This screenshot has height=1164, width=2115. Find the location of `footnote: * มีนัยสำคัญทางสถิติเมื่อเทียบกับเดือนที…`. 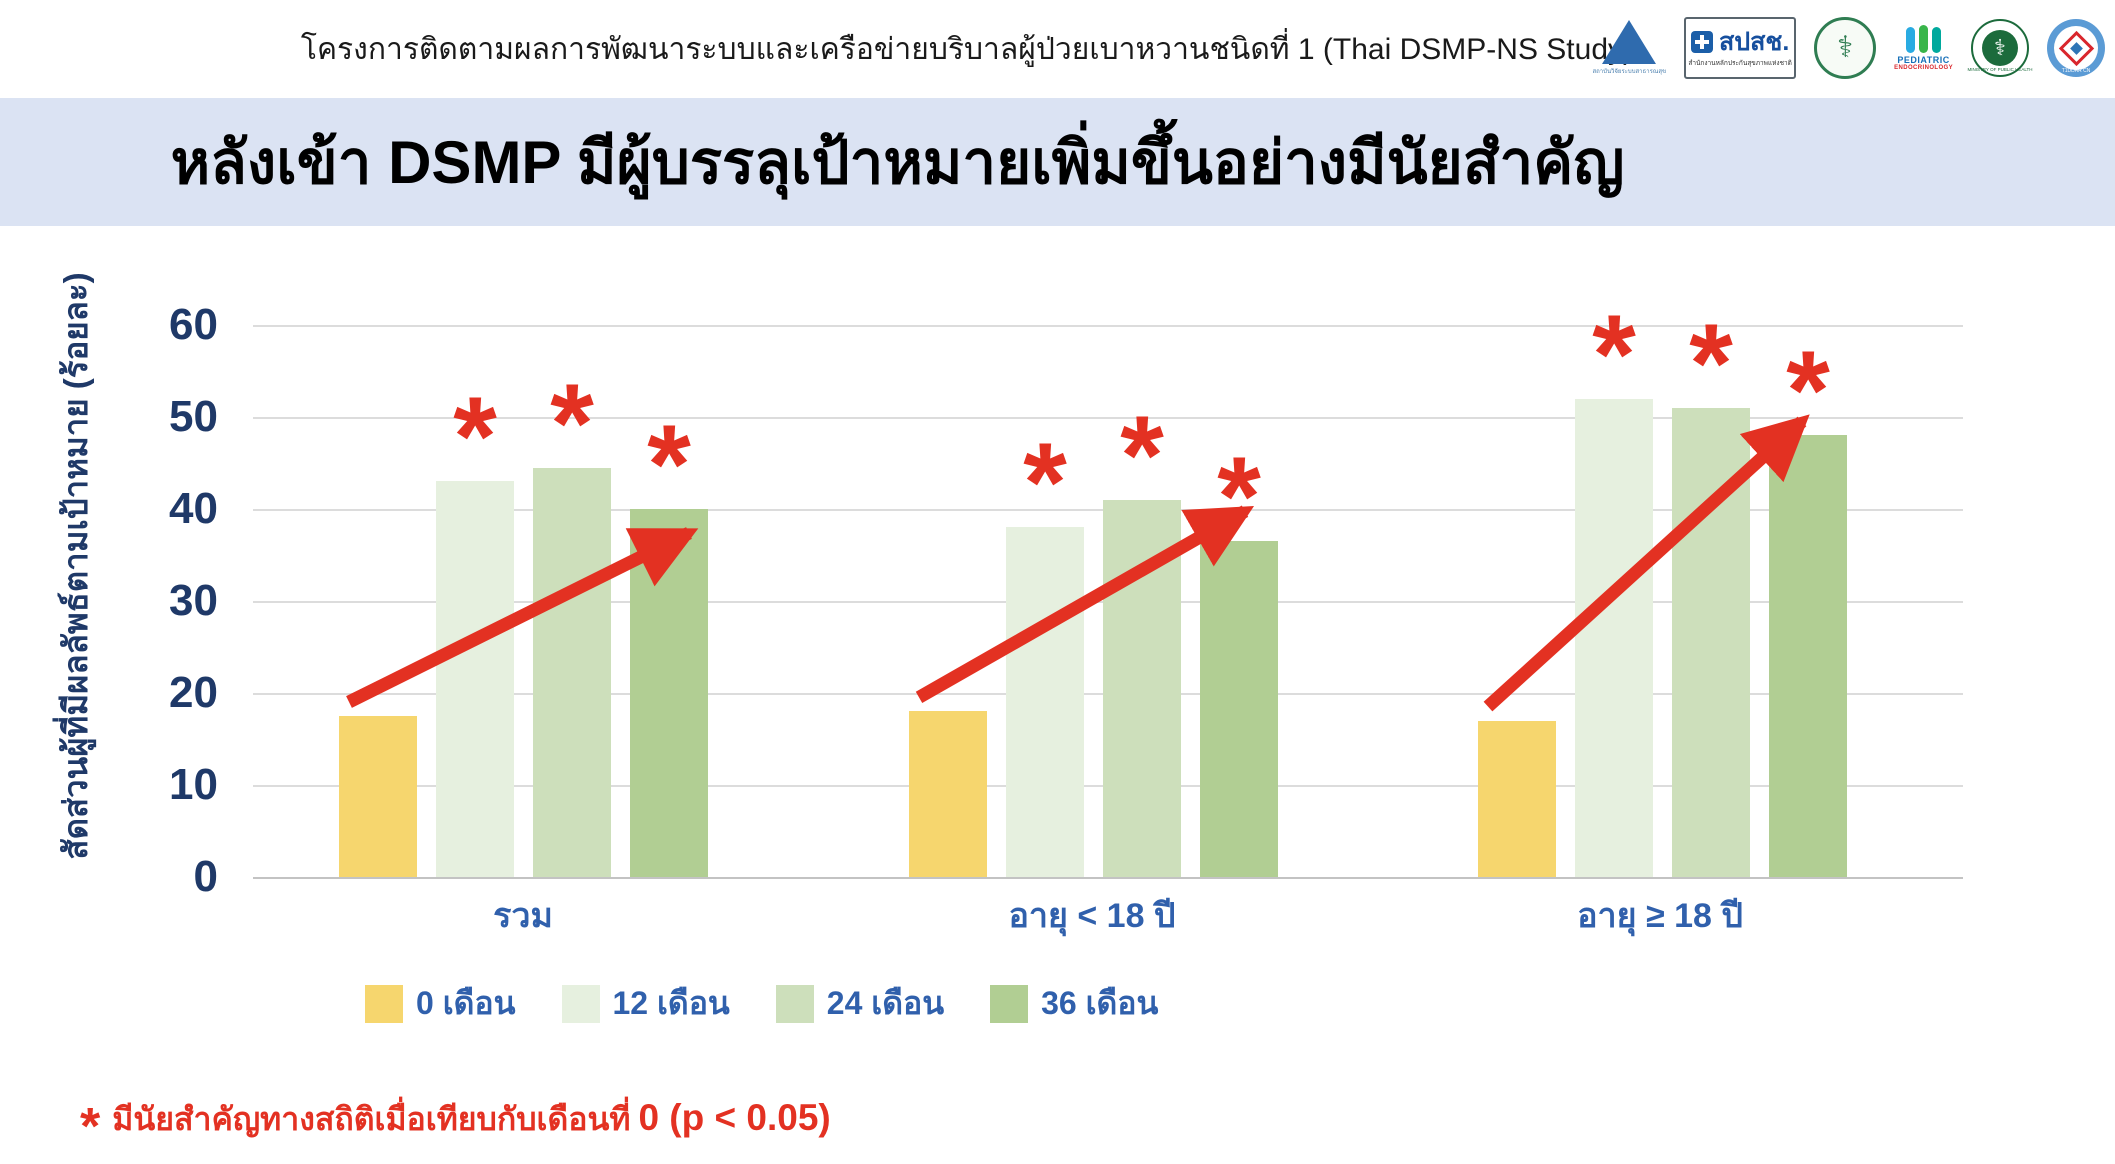

footnote: * มีนัยสำคัญทางสถิติเมื่อเทียบกับเดือนที… is located at coordinates (455, 1123).